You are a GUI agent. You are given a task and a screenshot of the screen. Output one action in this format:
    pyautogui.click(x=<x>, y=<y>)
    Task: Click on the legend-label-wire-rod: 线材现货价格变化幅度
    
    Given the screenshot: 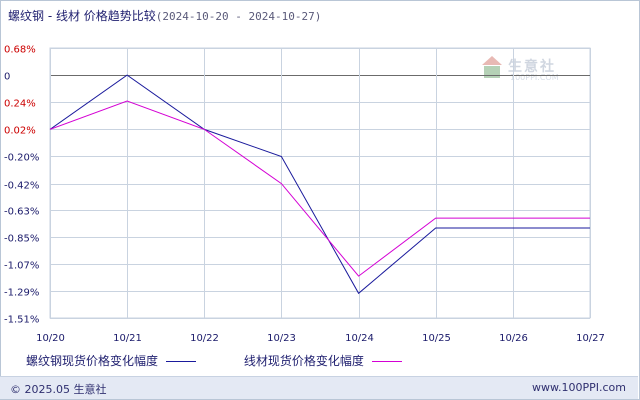 What is the action you would take?
    pyautogui.click(x=303, y=361)
    